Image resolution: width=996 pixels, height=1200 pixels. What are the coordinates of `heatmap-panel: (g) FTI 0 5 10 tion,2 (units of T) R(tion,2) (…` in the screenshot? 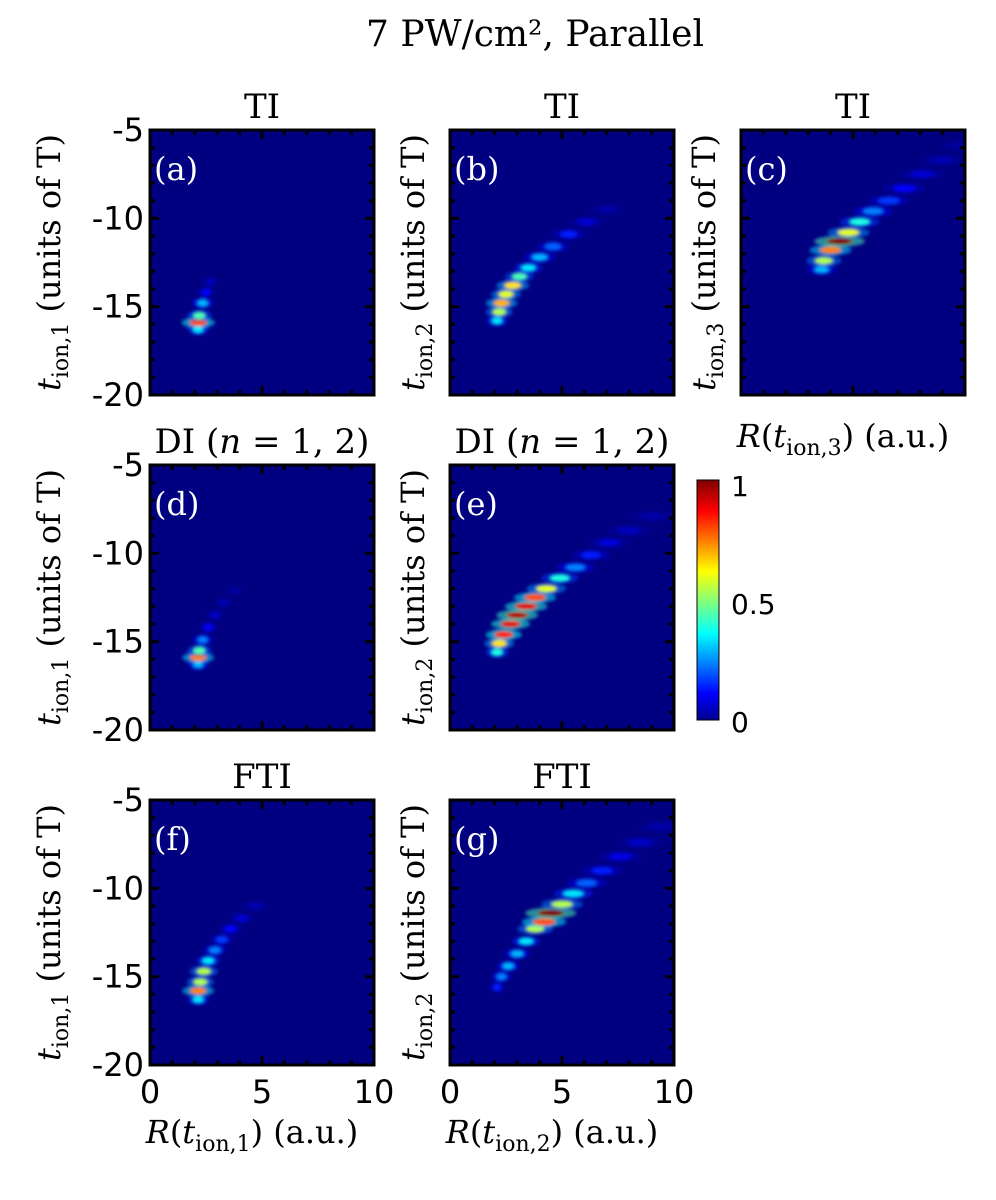 It's located at (544, 957).